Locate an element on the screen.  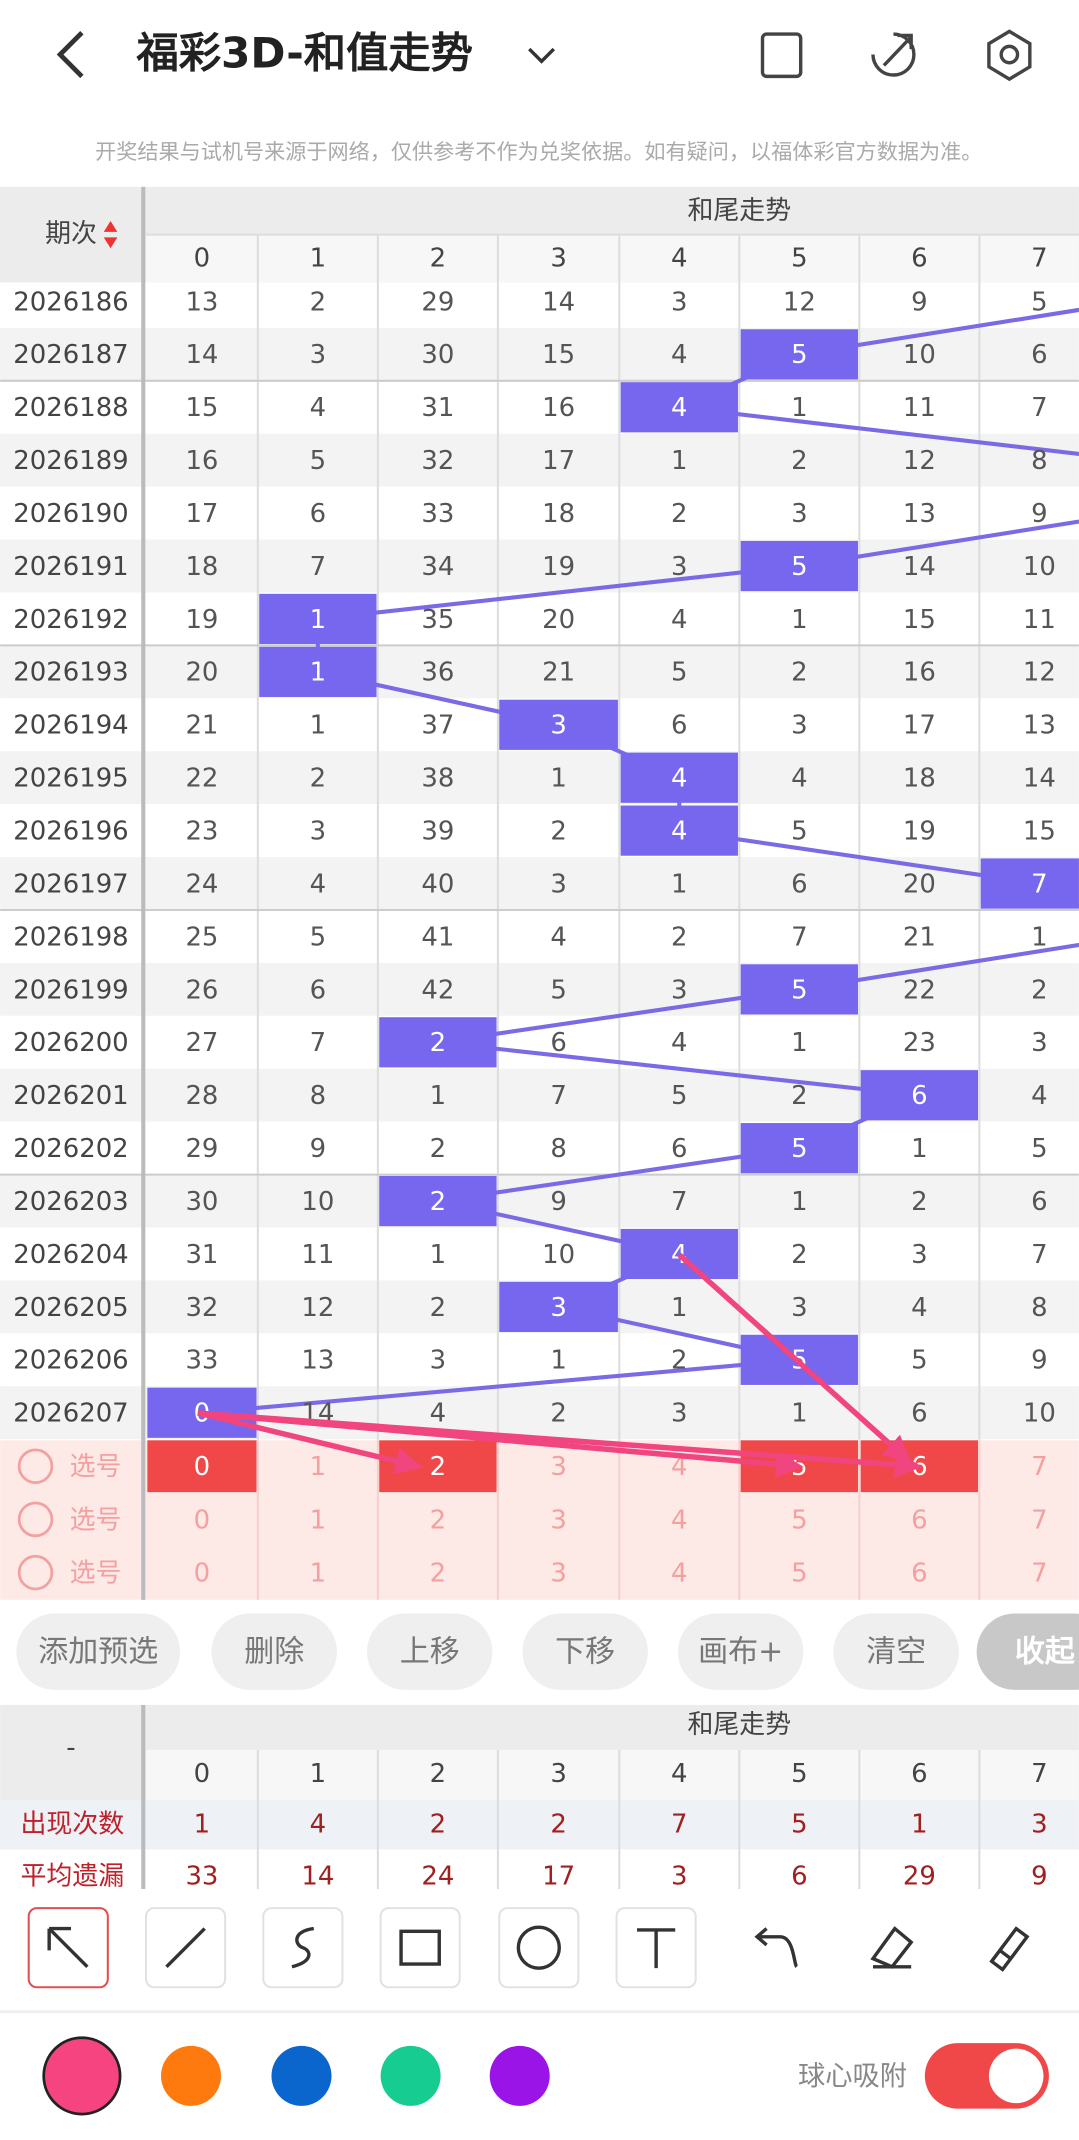
column-header: 4 is located at coordinates (679, 1774).